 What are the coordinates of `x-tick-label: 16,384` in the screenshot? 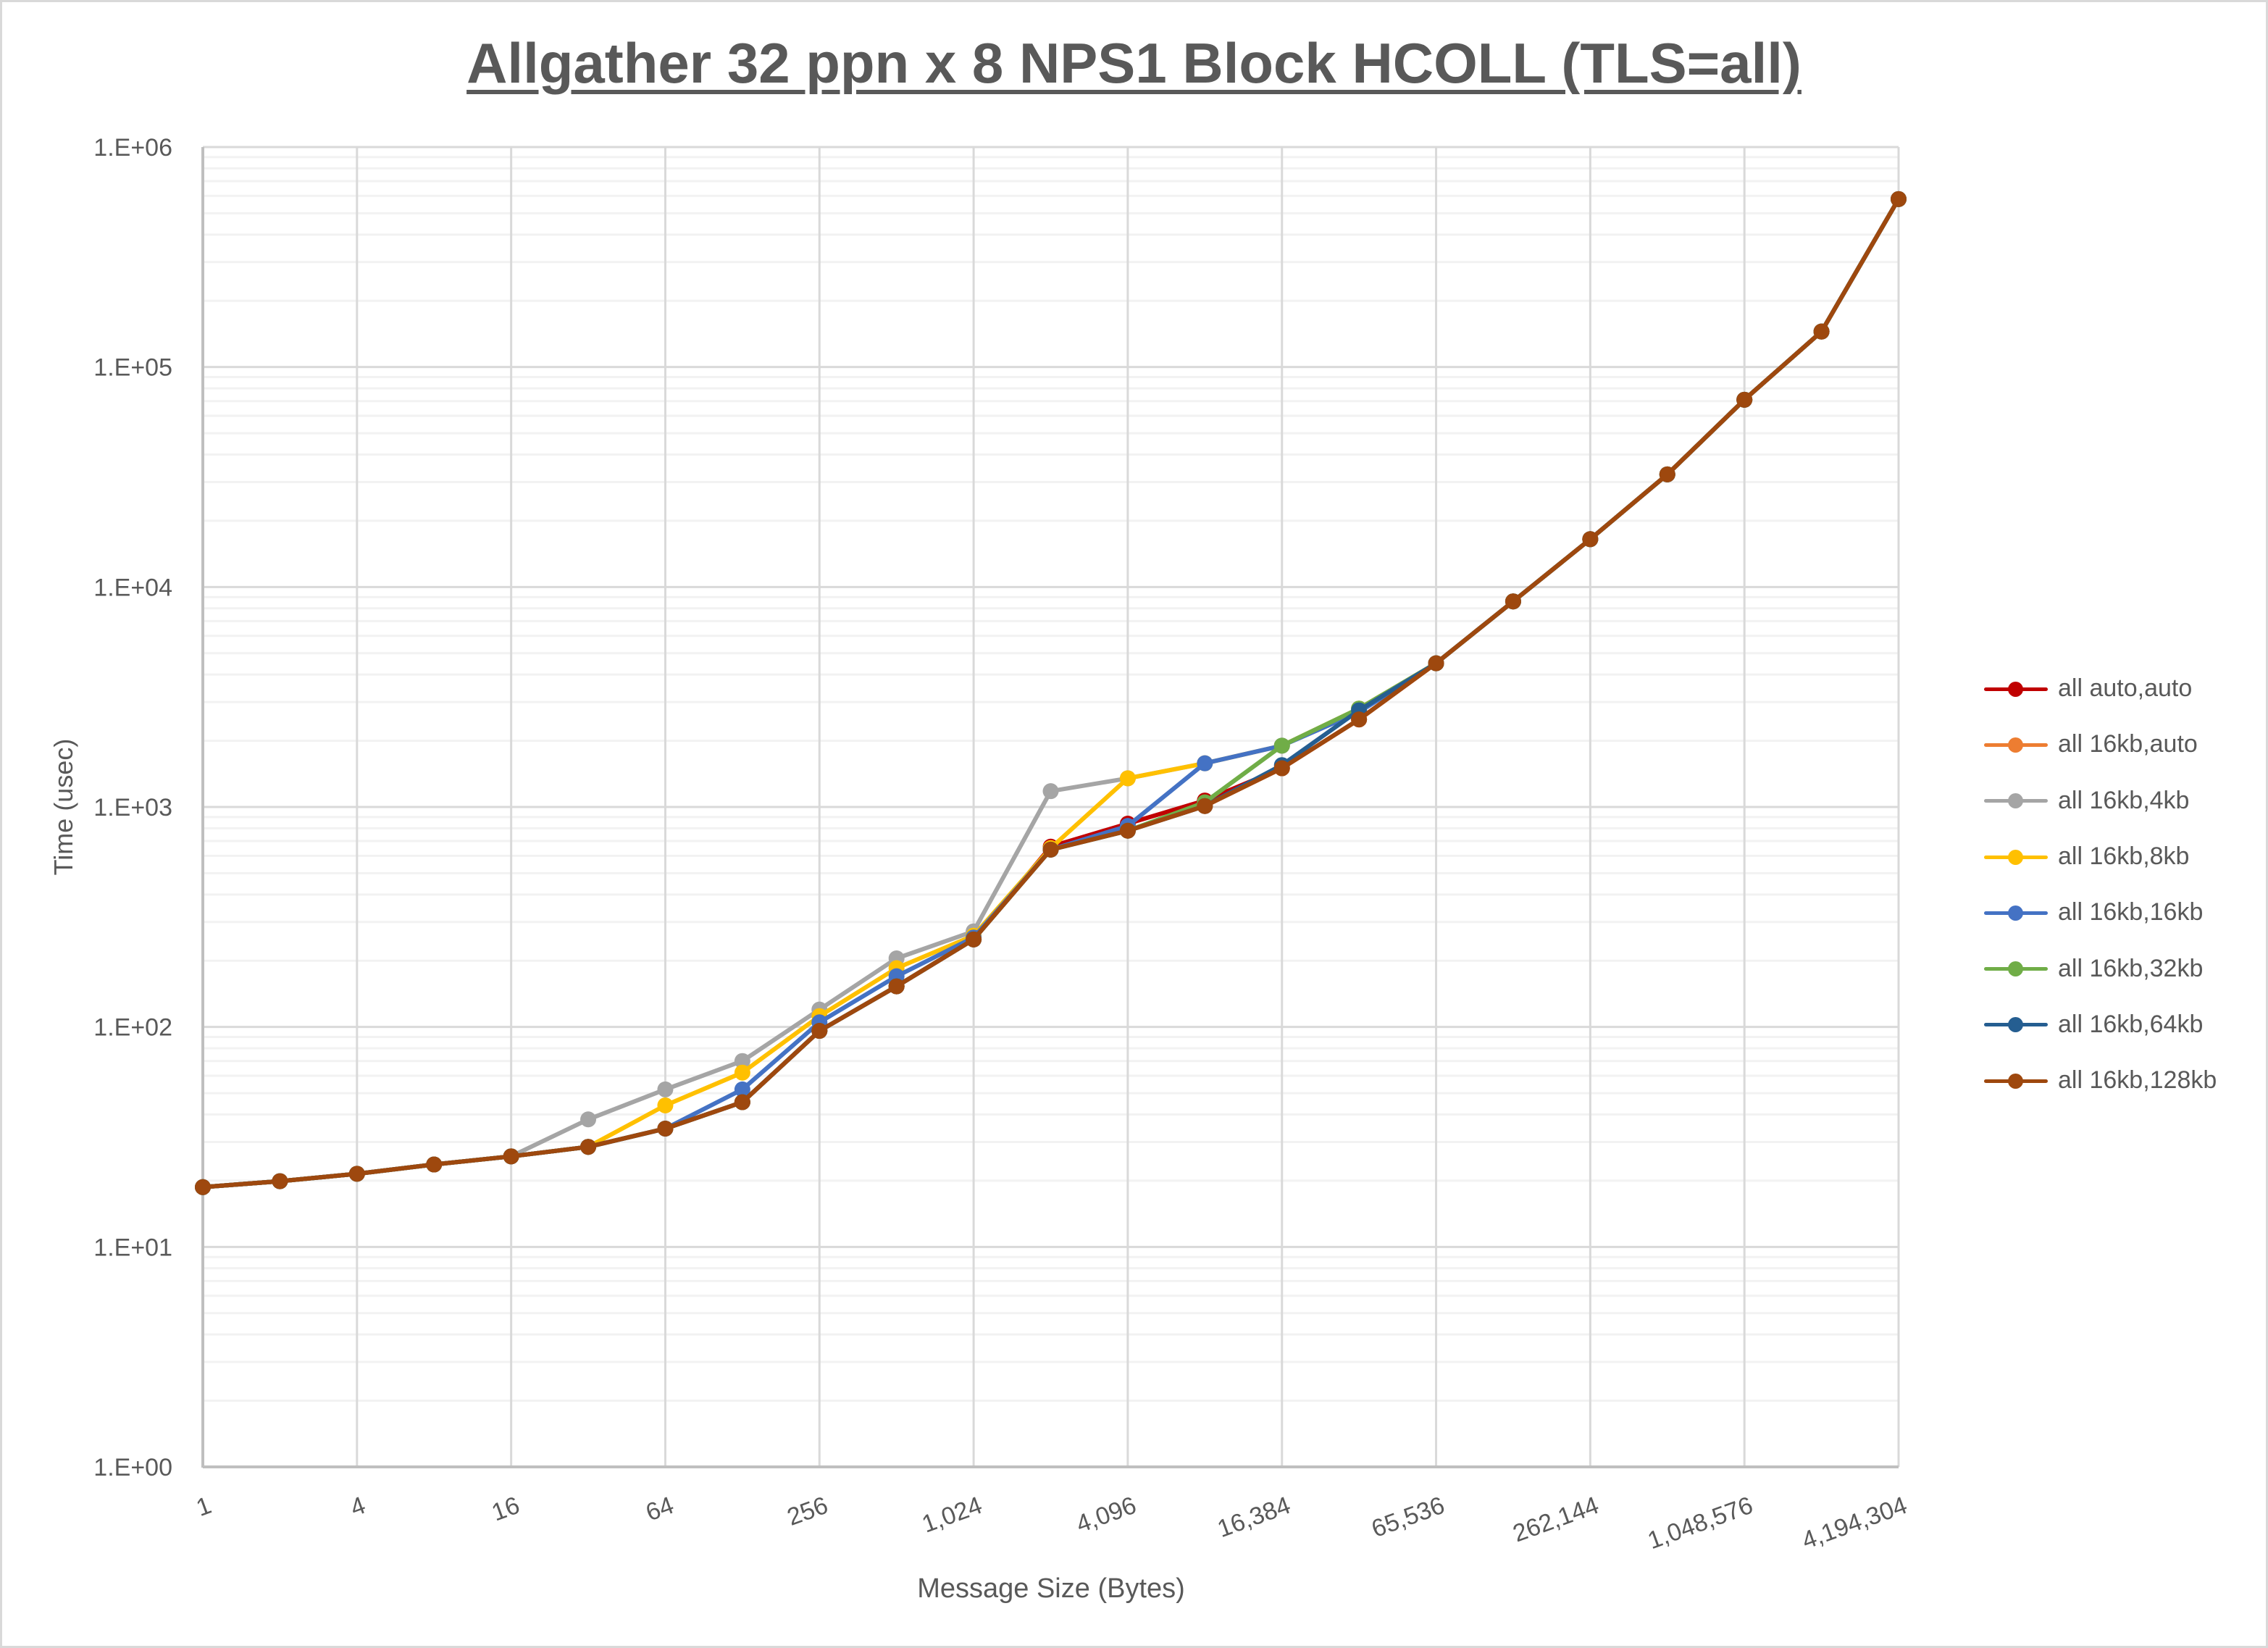 It's located at (1254, 1517).